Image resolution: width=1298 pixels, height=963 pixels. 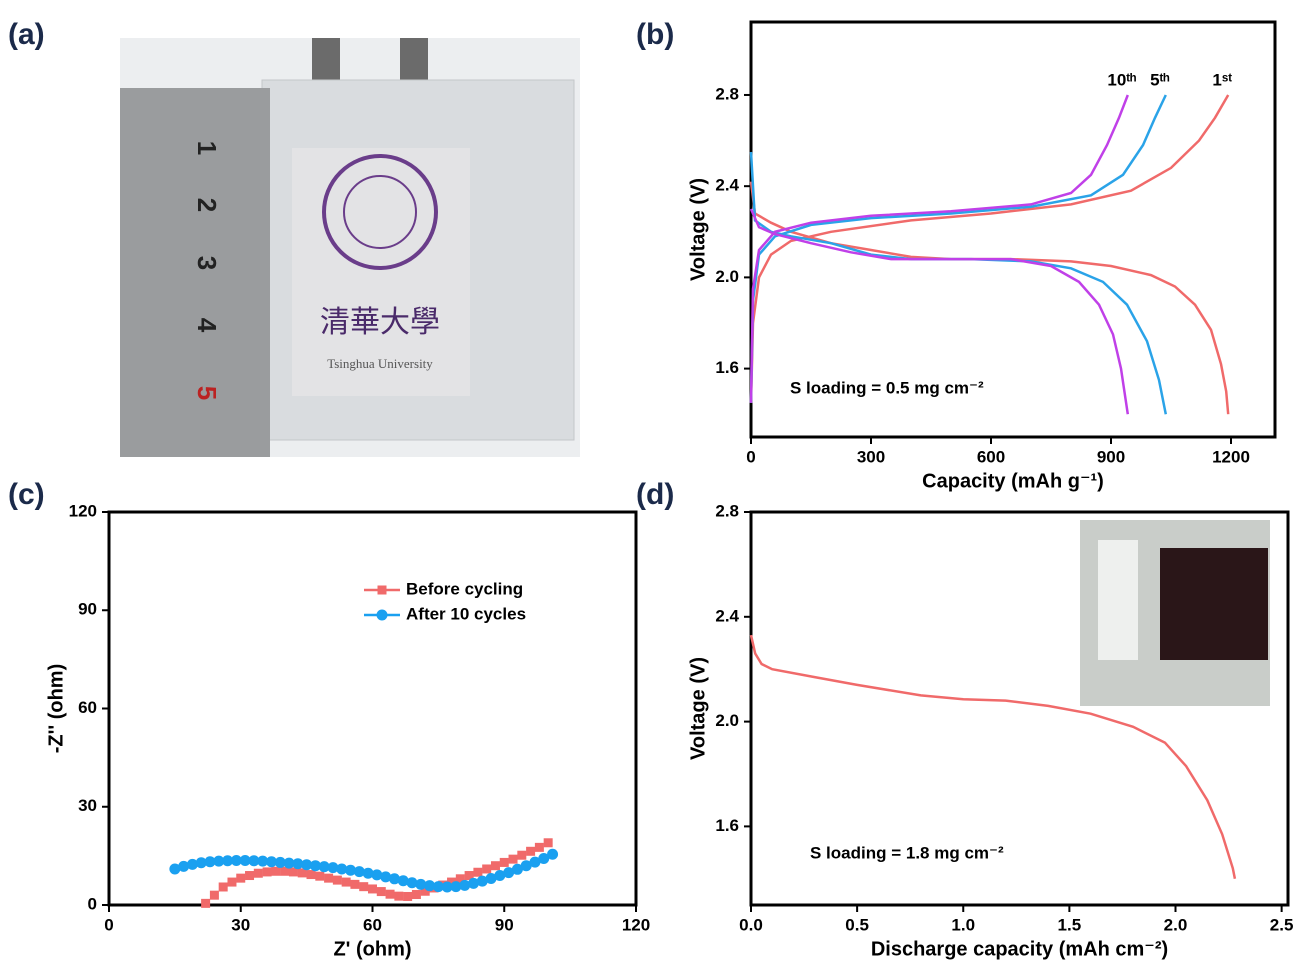 I want to click on legend-label: After 10 cycles, so click(x=466, y=613).